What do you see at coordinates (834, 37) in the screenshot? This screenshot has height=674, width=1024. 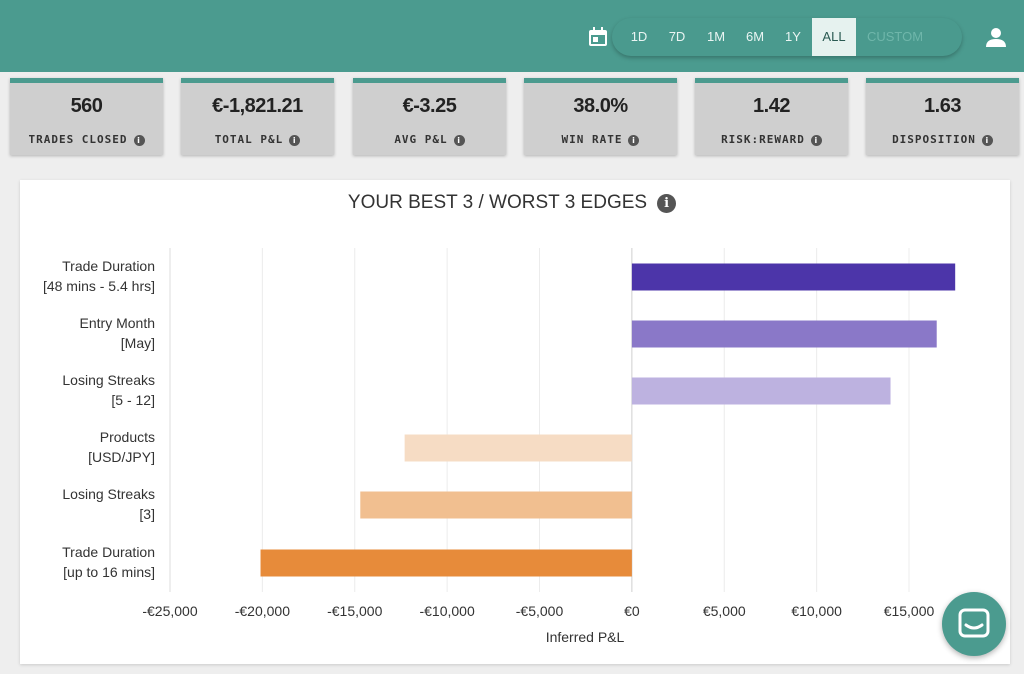 I see `range-button-all: ALL` at bounding box center [834, 37].